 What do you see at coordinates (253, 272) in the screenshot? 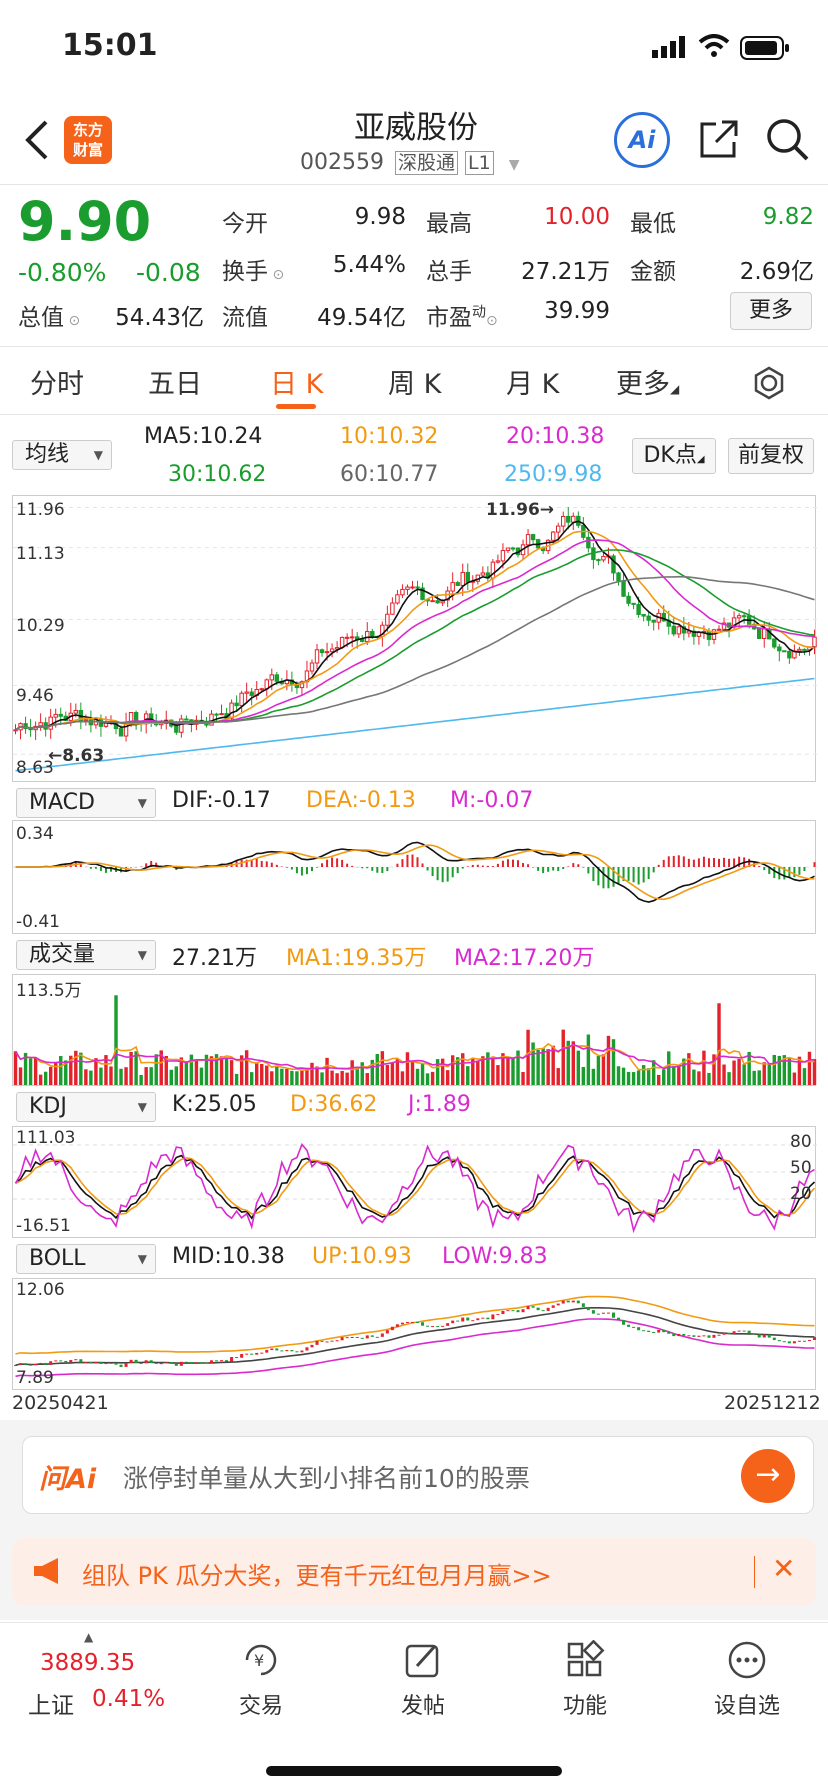
I see `turnover-label: 换手 ⊙` at bounding box center [253, 272].